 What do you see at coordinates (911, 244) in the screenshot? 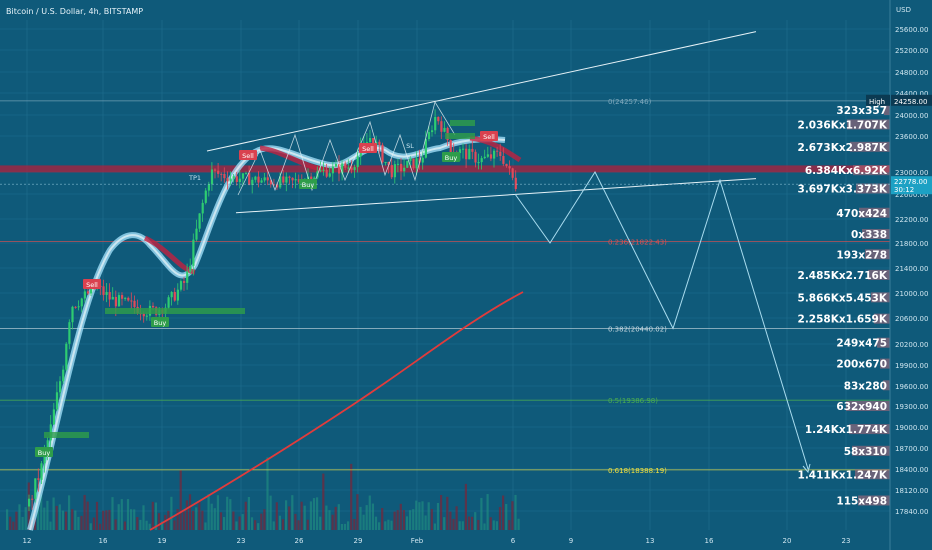
I see `price-tick-label: 21800.00` at bounding box center [911, 244].